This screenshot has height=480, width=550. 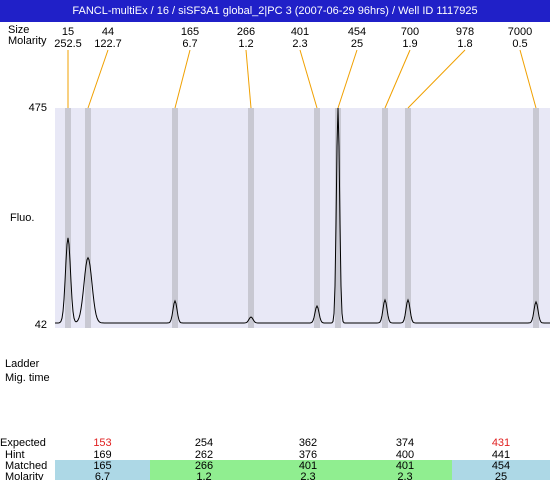 I want to click on matched-value: 266, so click(x=204, y=466).